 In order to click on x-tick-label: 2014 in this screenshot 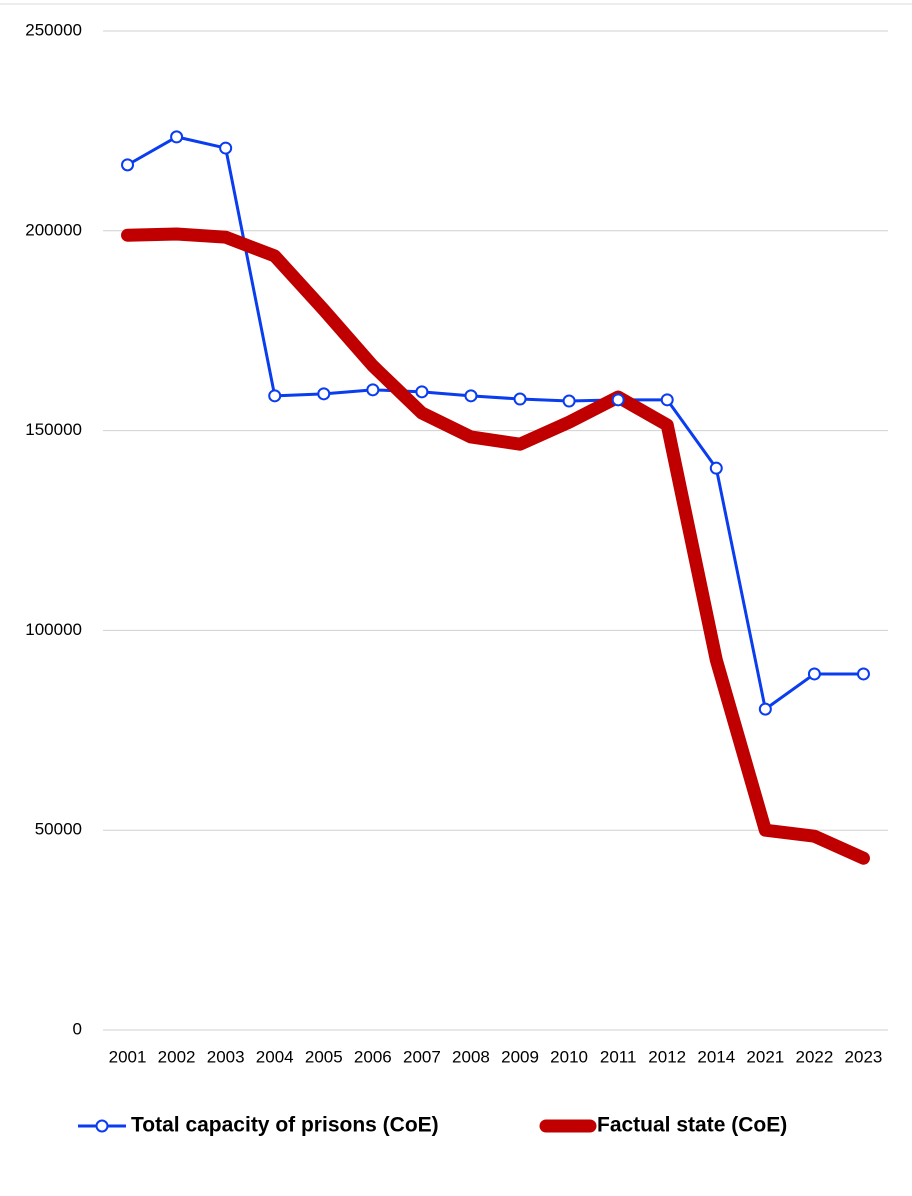, I will do `click(716, 1056)`.